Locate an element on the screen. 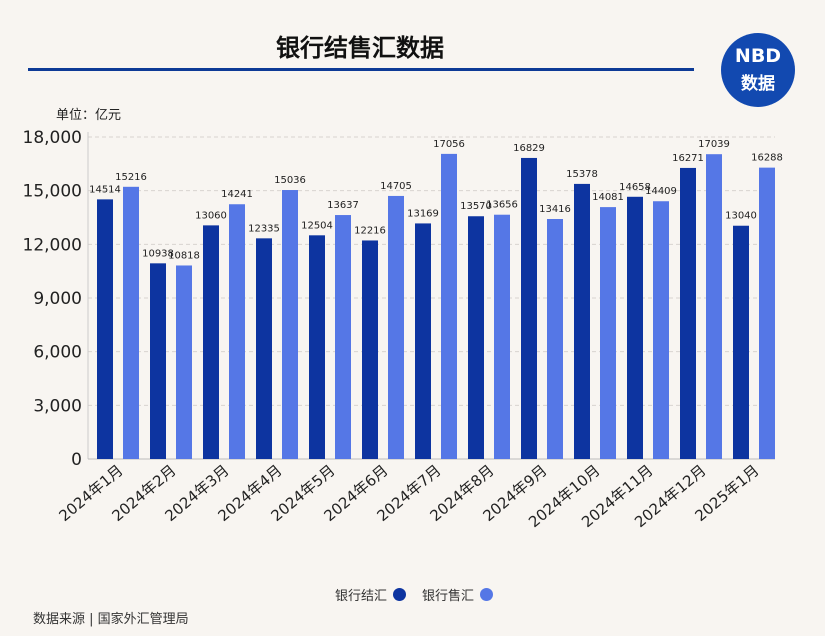 Image resolution: width=825 pixels, height=636 pixels. data-label: 14514 is located at coordinates (105, 189).